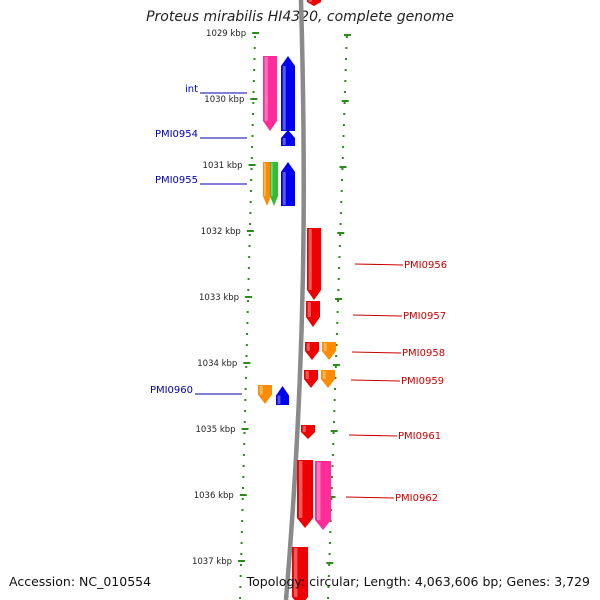 This screenshot has height=600, width=600. Describe the element at coordinates (224, 100) in the screenshot. I see `kbp-label: 1030 kbp` at that location.